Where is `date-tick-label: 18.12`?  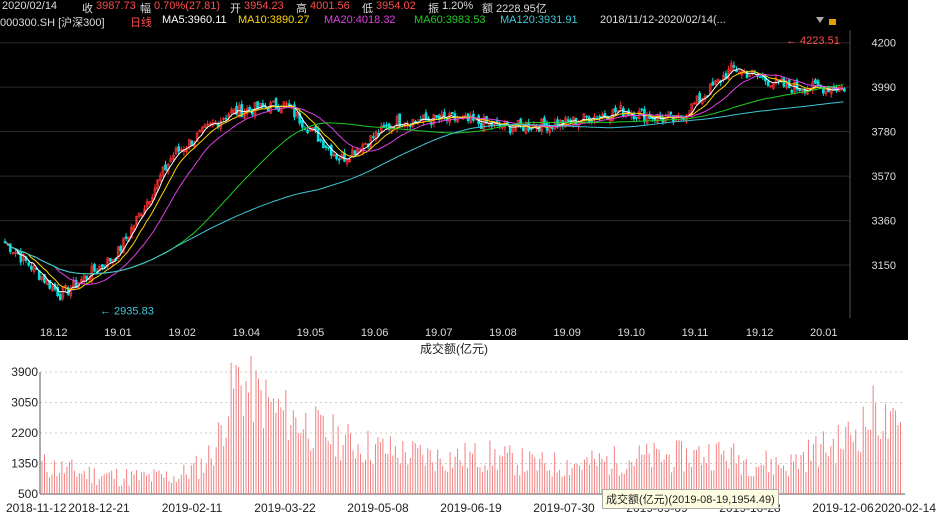
date-tick-label: 18.12 is located at coordinates (54, 333).